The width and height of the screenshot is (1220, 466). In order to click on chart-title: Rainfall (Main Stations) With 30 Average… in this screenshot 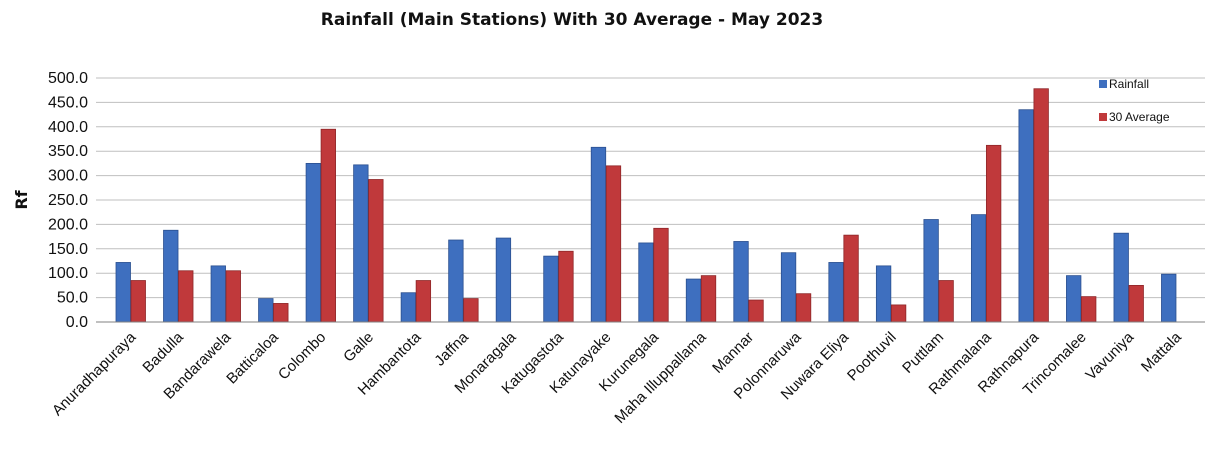, I will do `click(572, 20)`.